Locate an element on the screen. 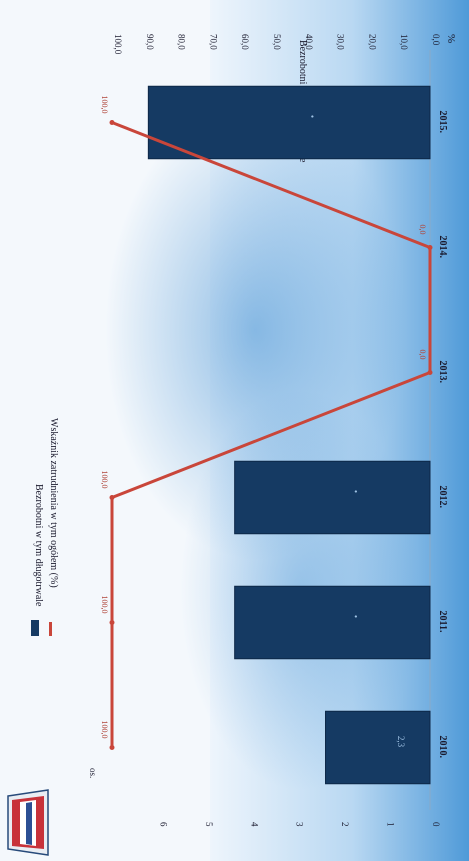 The width and height of the screenshot is (469, 861). left-axis-unit: os. is located at coordinates (93, 773).